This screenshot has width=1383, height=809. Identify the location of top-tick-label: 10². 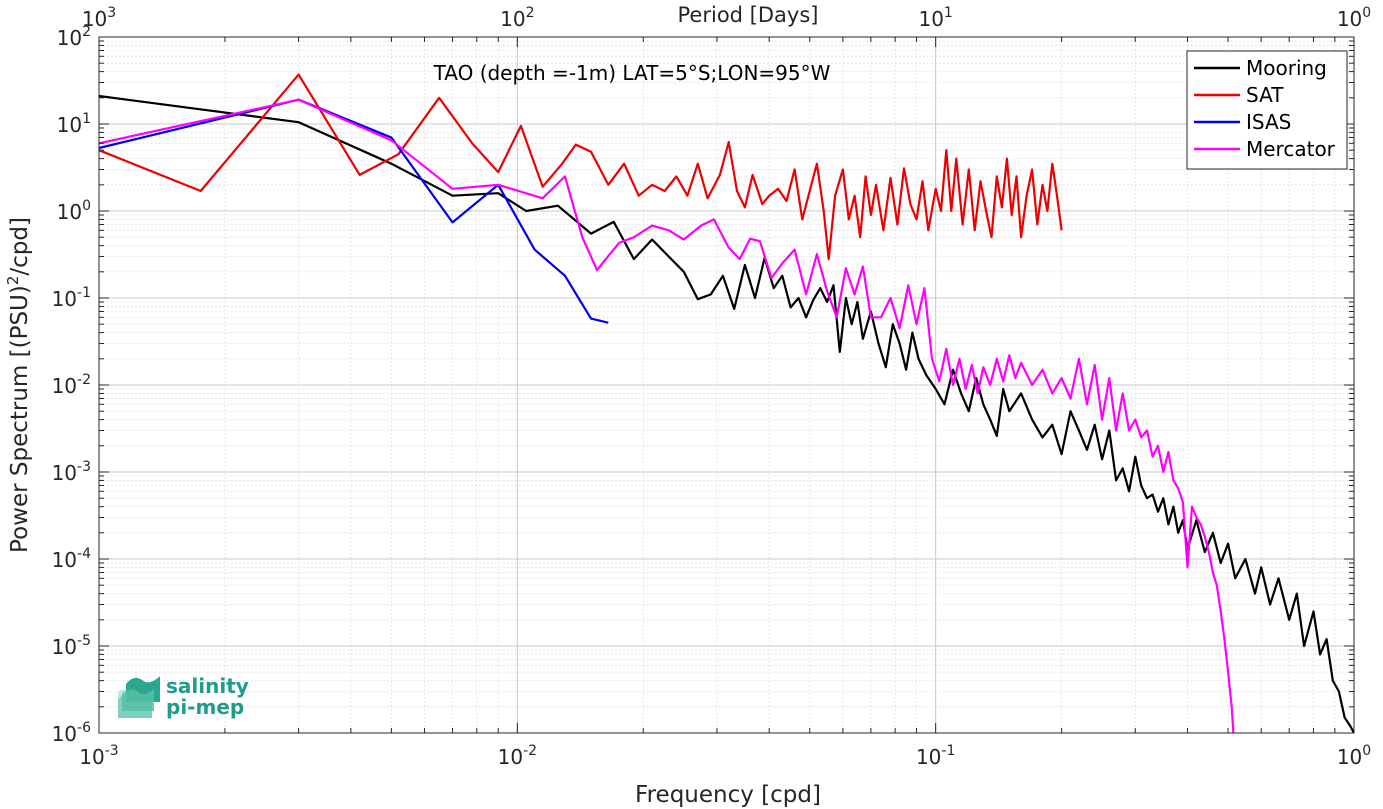
(517, 18).